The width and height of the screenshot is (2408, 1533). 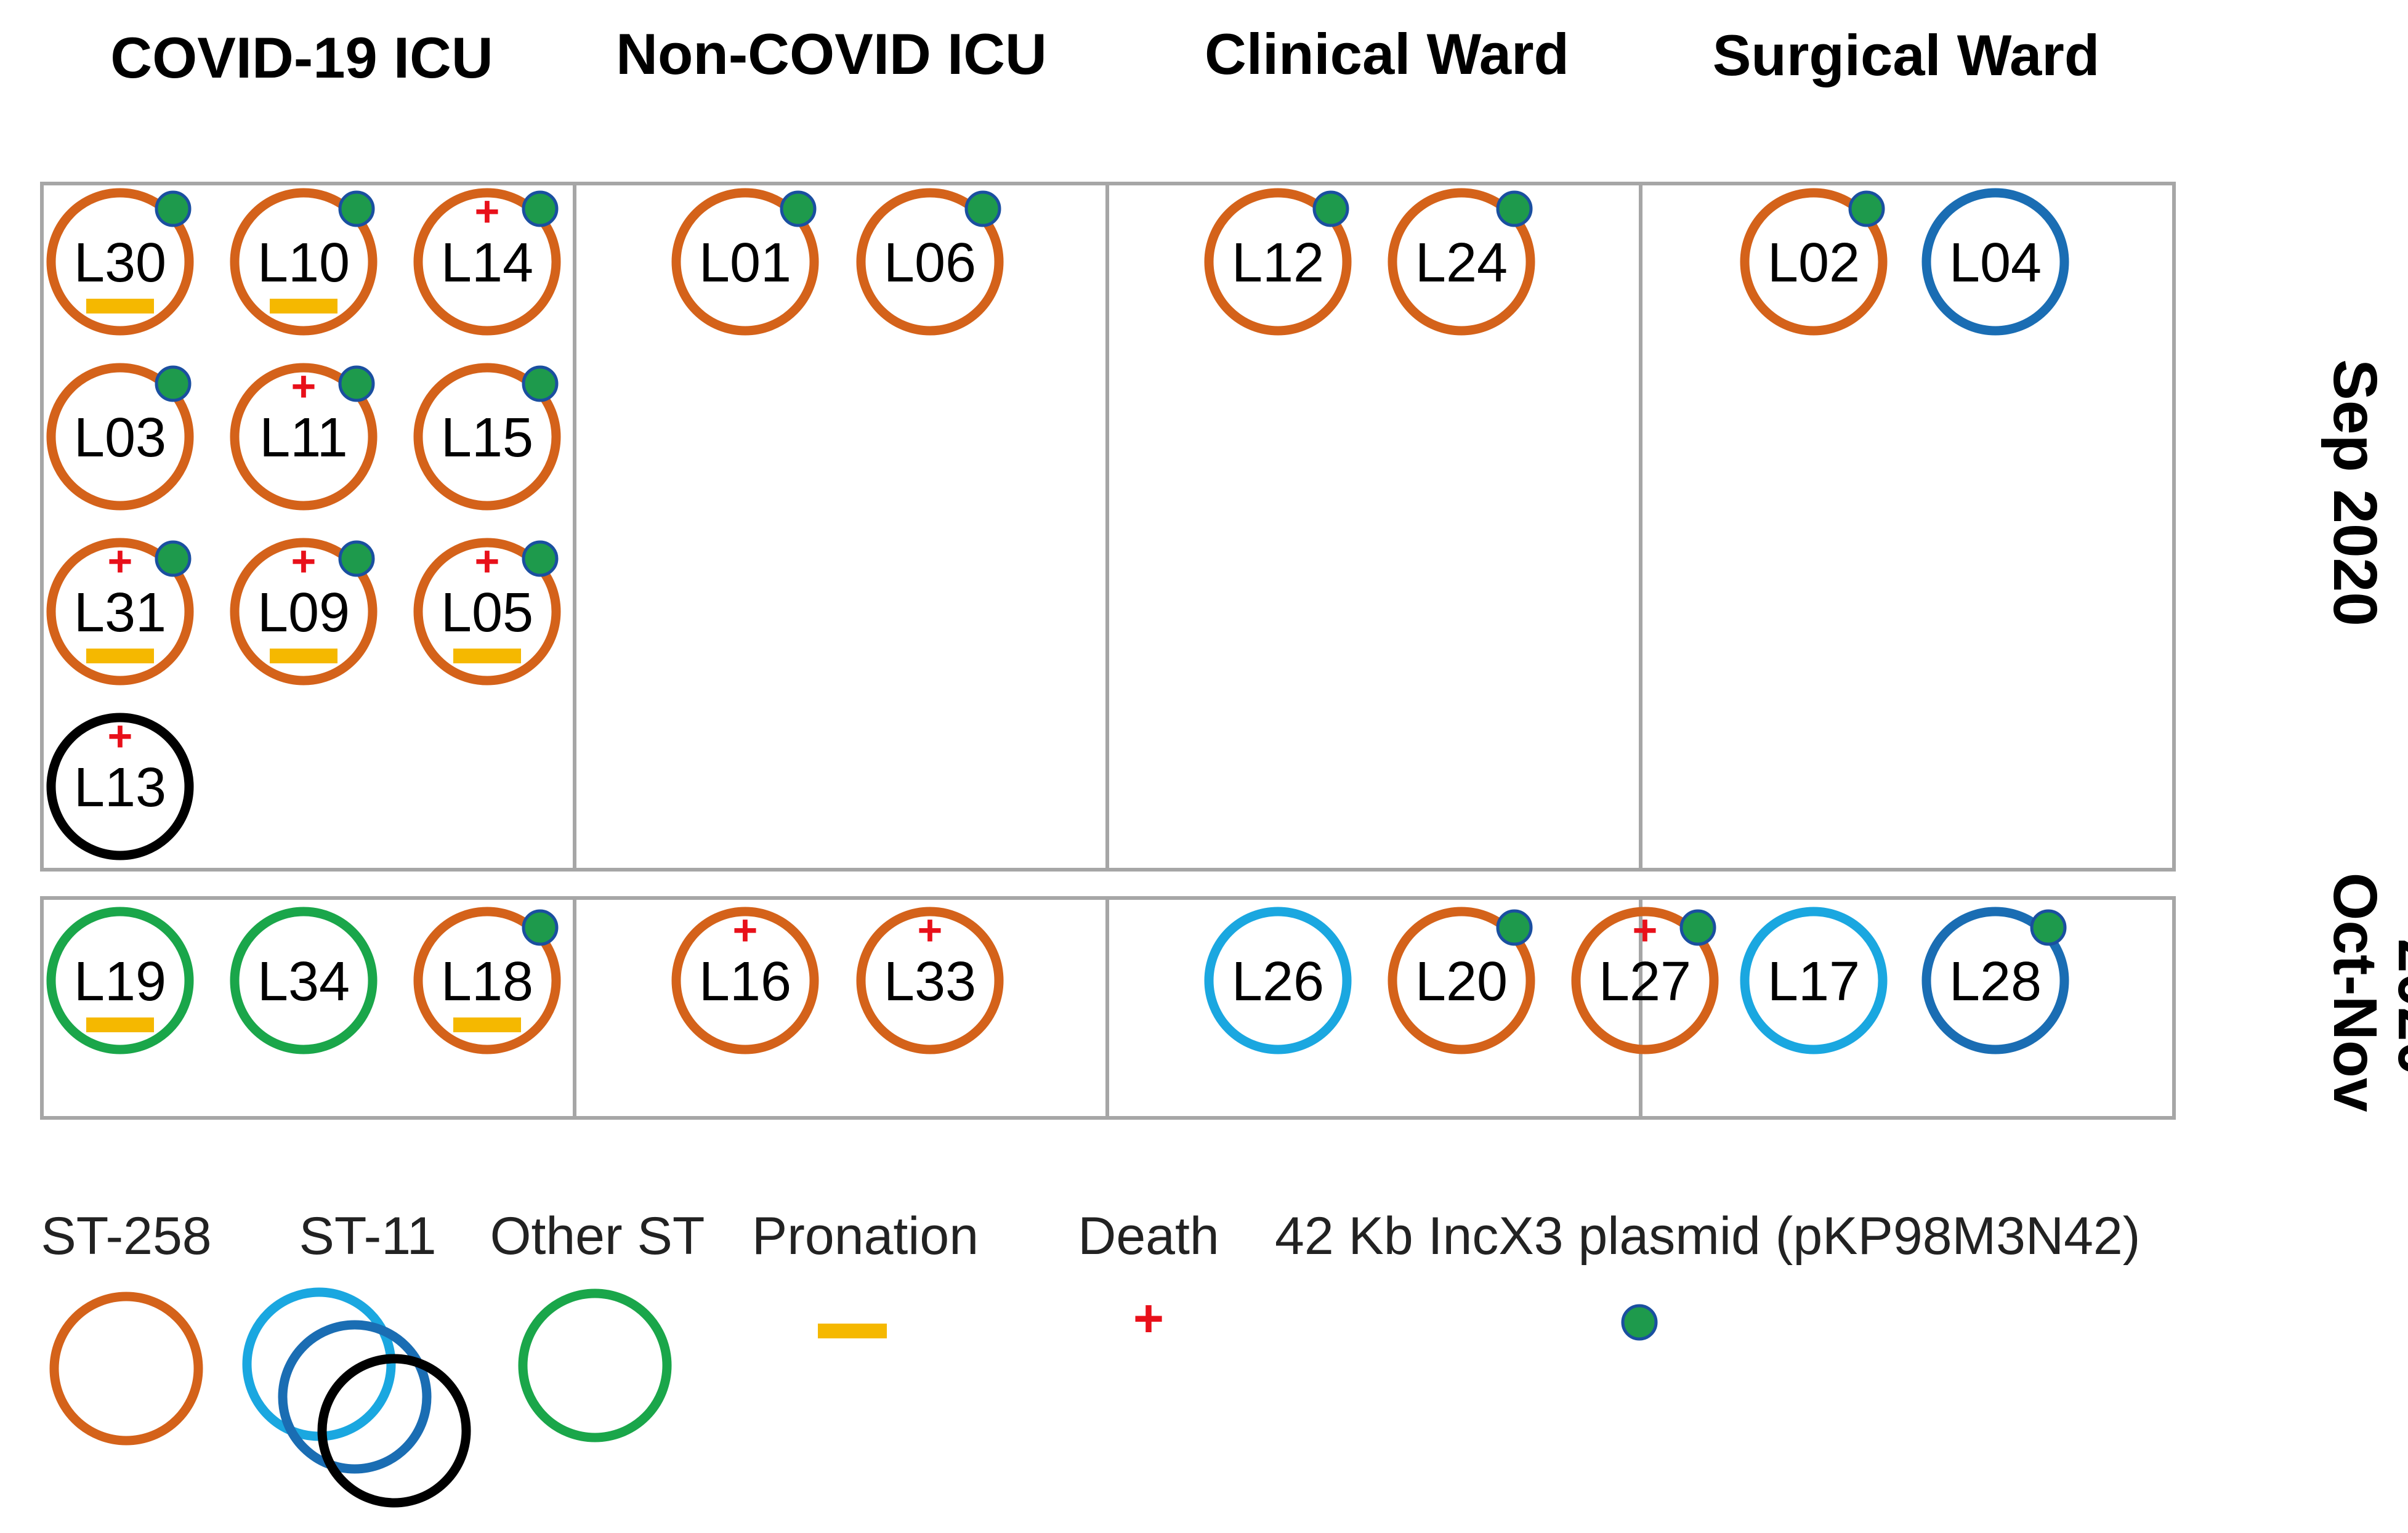 What do you see at coordinates (1707, 1236) in the screenshot?
I see `legend-plasmid-label: 42 Kb IncX3 plasmid (pKP98M3N42)` at bounding box center [1707, 1236].